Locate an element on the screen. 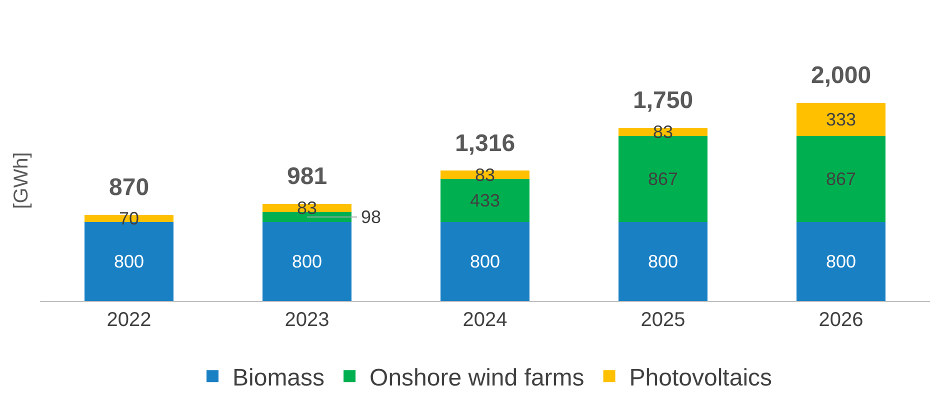 This screenshot has height=411, width=935. total-label: 981 is located at coordinates (307, 176).